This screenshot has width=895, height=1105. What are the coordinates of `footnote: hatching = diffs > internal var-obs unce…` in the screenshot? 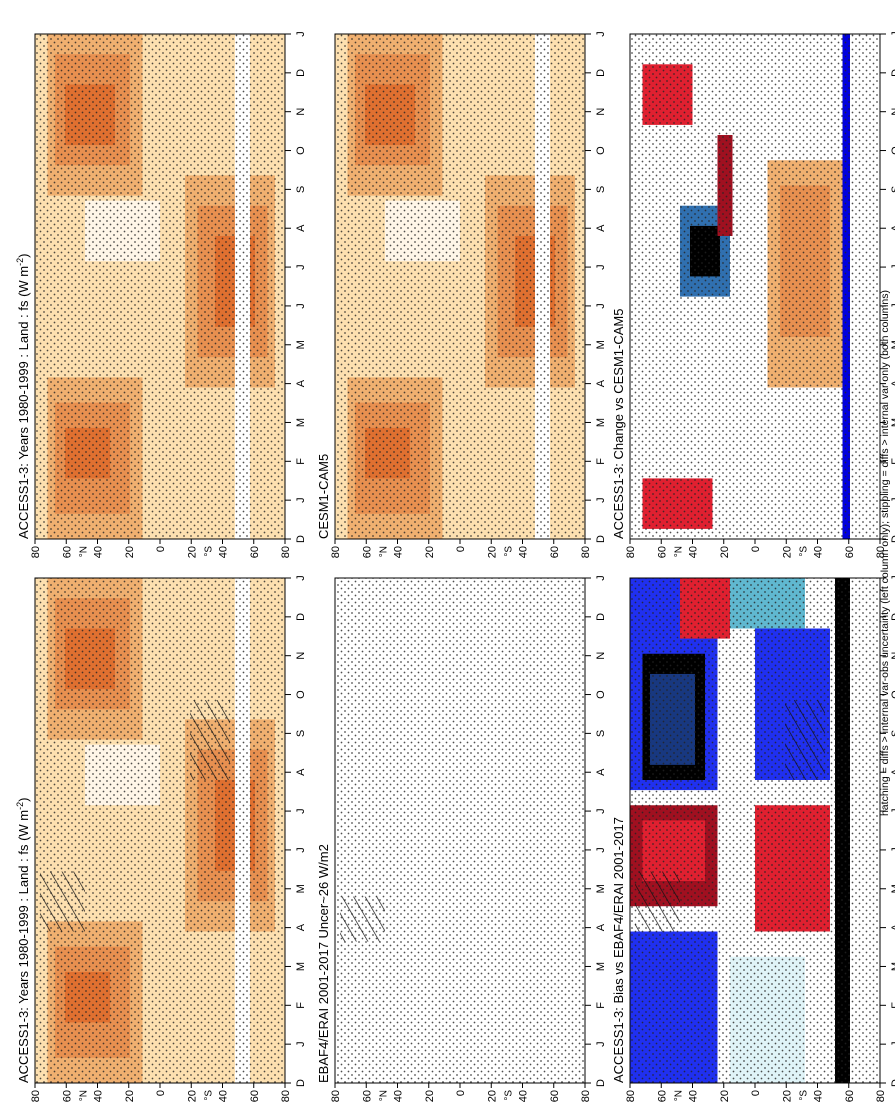 It's located at (885, 553).